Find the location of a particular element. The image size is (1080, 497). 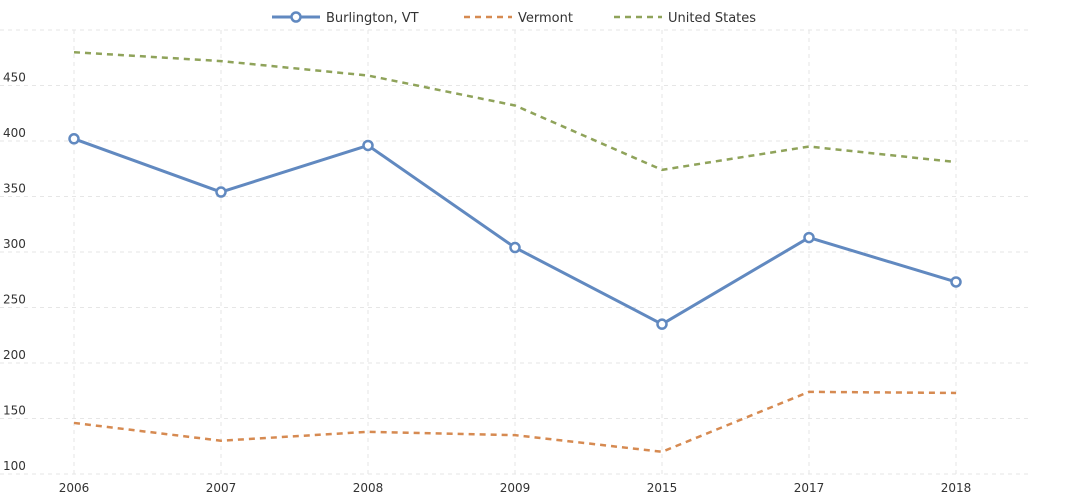

x-tick-label: 2007 is located at coordinates (221, 488).